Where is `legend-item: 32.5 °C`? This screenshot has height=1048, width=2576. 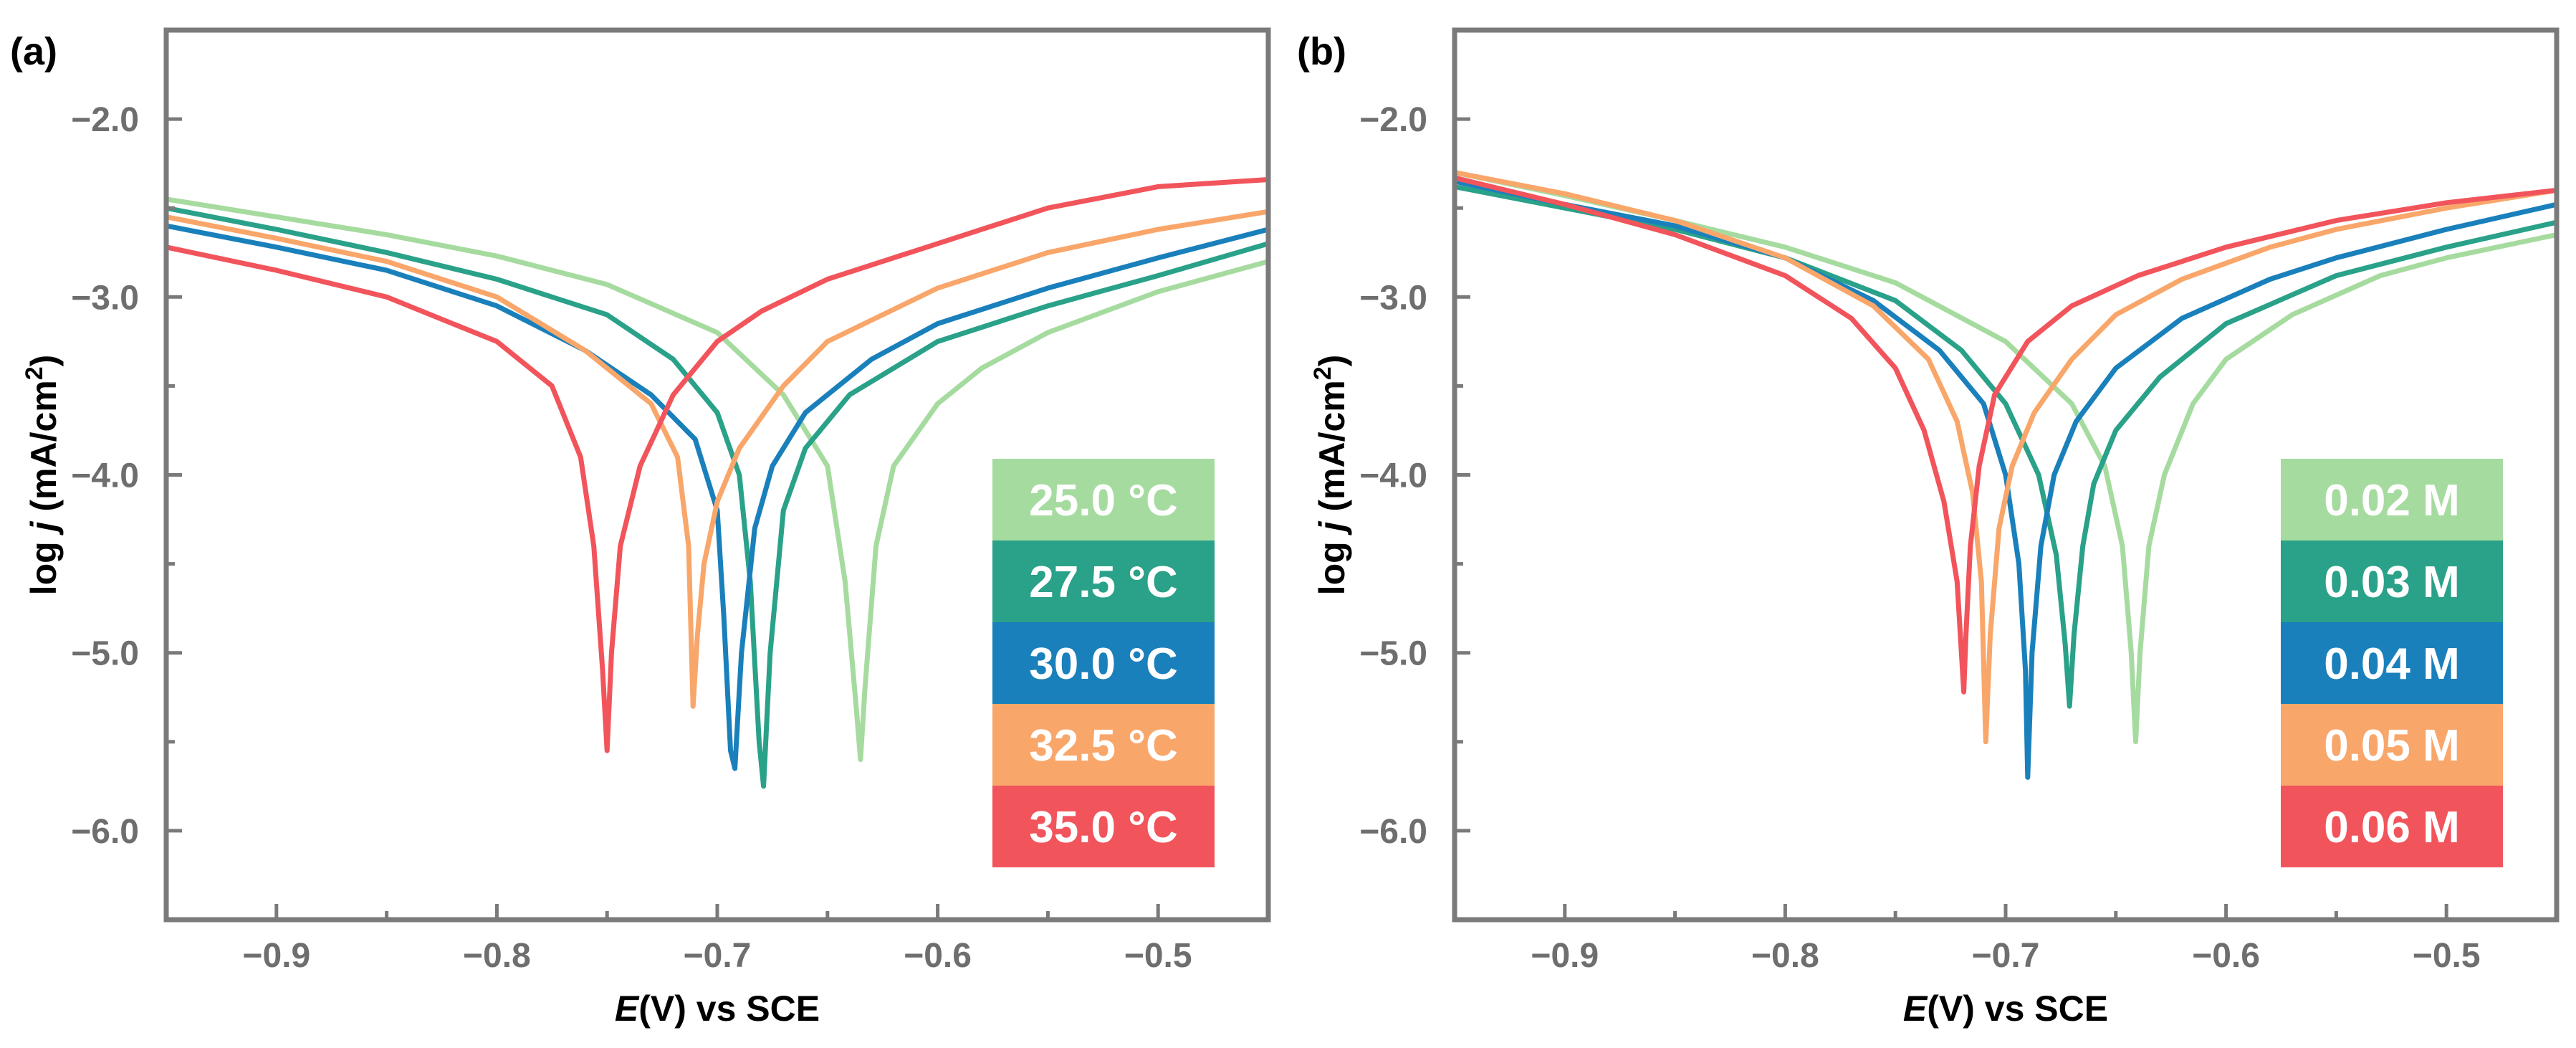
legend-item: 32.5 °C is located at coordinates (1103, 745).